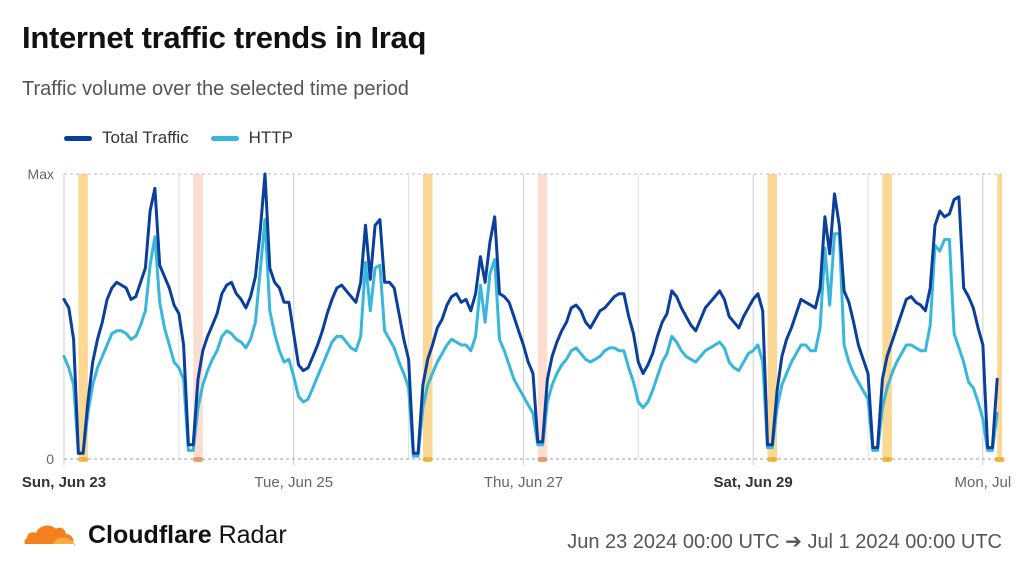 The height and width of the screenshot is (576, 1024). What do you see at coordinates (983, 482) in the screenshot?
I see `x-tick-label-4: Mon, Jul` at bounding box center [983, 482].